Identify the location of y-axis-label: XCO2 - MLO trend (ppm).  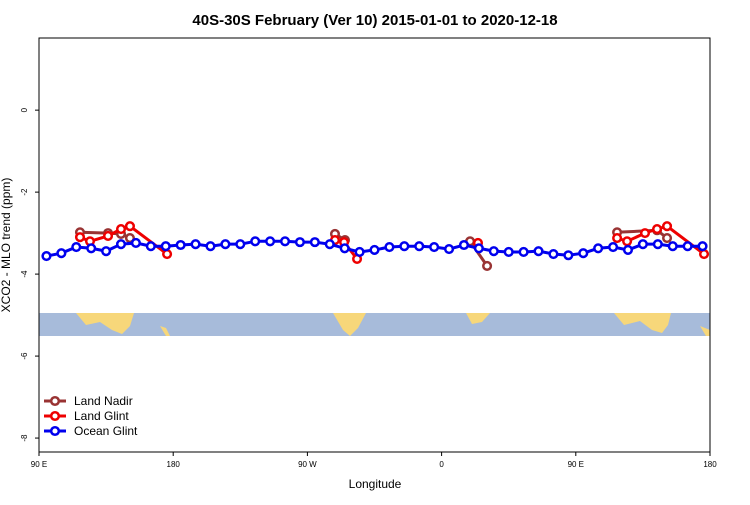
(6, 245).